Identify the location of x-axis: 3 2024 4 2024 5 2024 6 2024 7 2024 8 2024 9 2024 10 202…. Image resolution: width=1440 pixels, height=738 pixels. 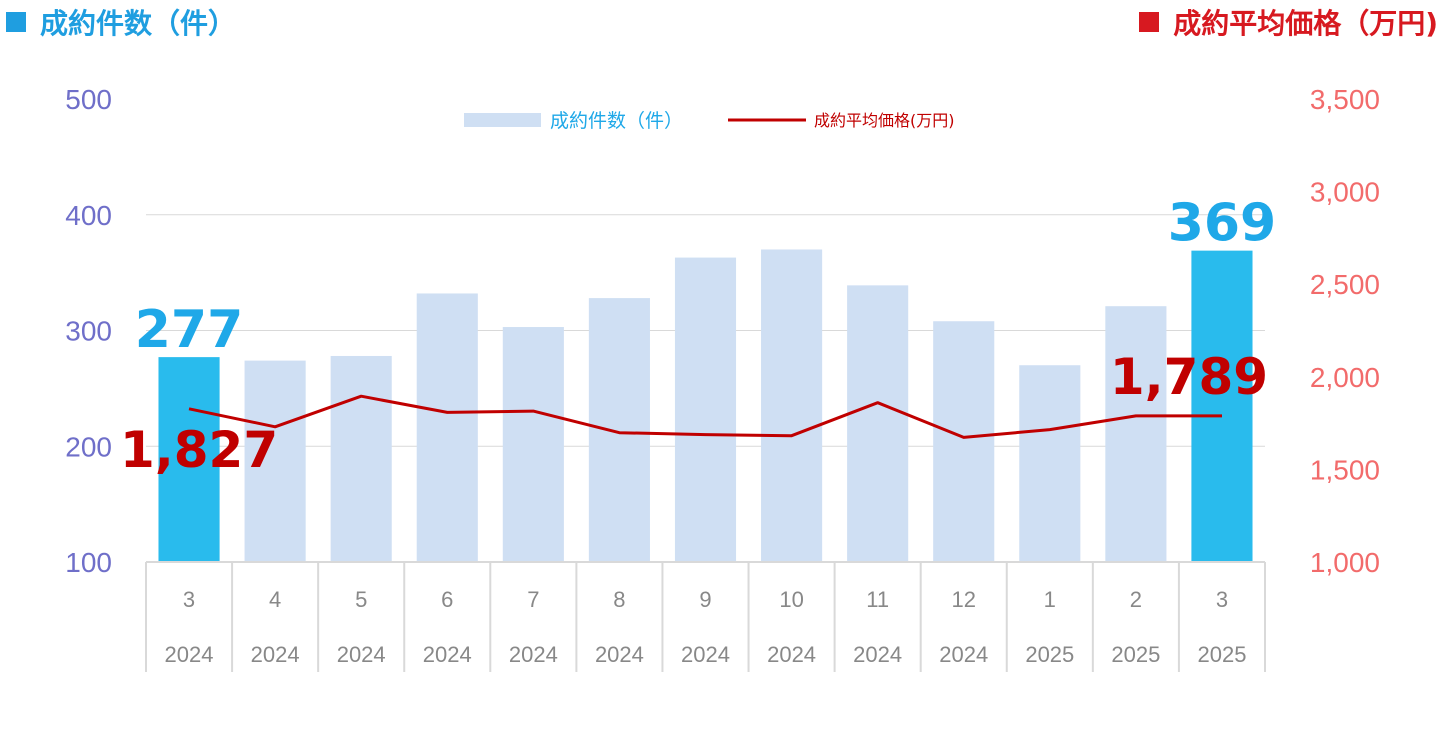
(705, 616).